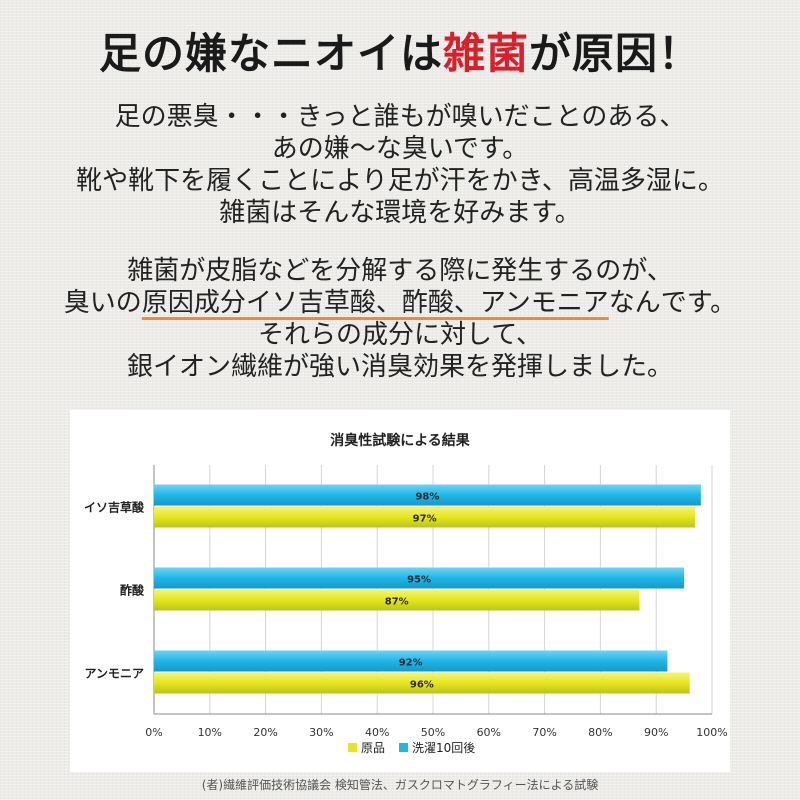 This screenshot has width=800, height=800. I want to click on intro-line: 雑菌はそんな環境を好みます。, so click(400, 213).